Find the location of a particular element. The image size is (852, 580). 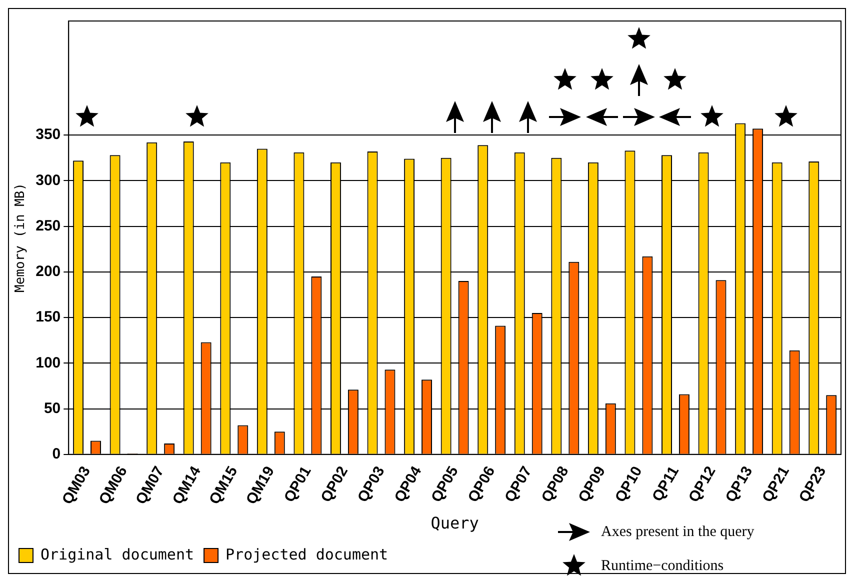

y-tick-label: 100 is located at coordinates (48, 363).